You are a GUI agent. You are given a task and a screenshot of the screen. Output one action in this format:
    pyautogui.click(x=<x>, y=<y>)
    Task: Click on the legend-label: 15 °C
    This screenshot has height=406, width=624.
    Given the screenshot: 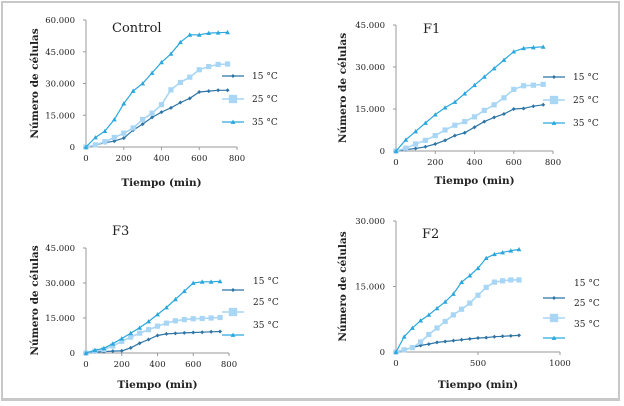 What is the action you would take?
    pyautogui.click(x=265, y=77)
    